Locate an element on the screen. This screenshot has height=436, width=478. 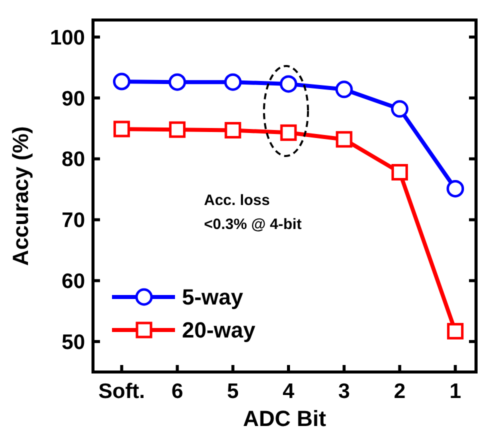
x-tick-label: 3 is located at coordinates (344, 391).